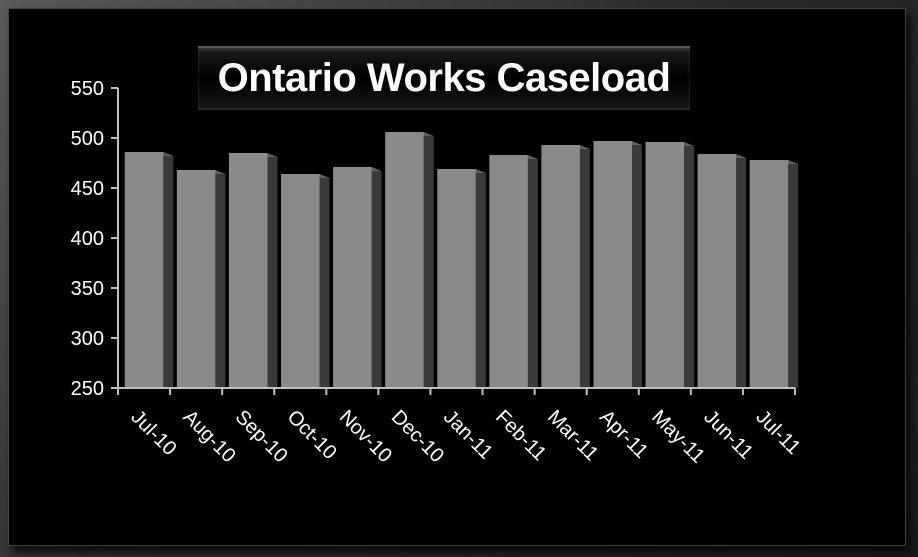  I want to click on x-tick-label: Nov-10, so click(365, 436).